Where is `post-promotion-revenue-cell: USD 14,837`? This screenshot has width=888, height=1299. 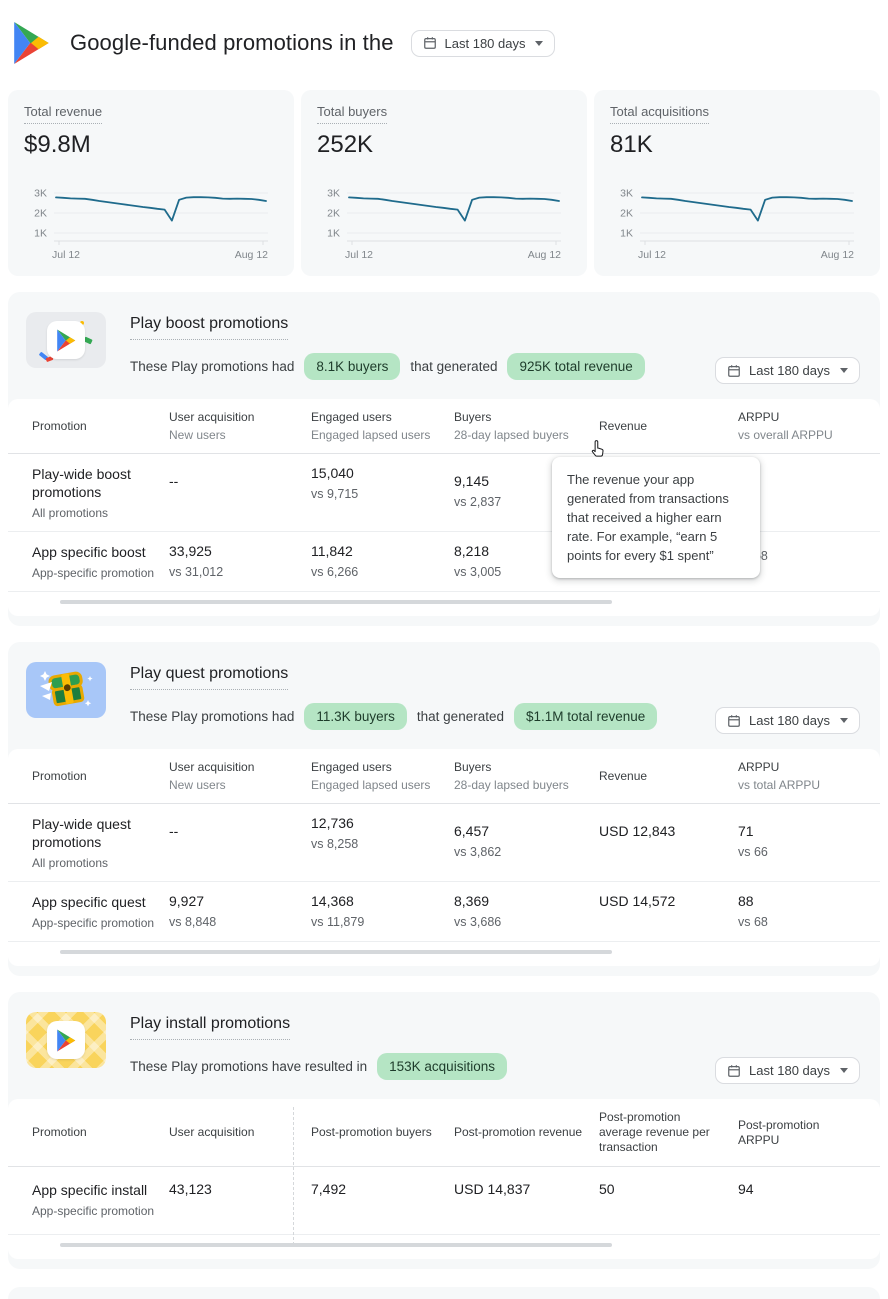
post-promotion-revenue-cell: USD 14,837 is located at coordinates (492, 1189).